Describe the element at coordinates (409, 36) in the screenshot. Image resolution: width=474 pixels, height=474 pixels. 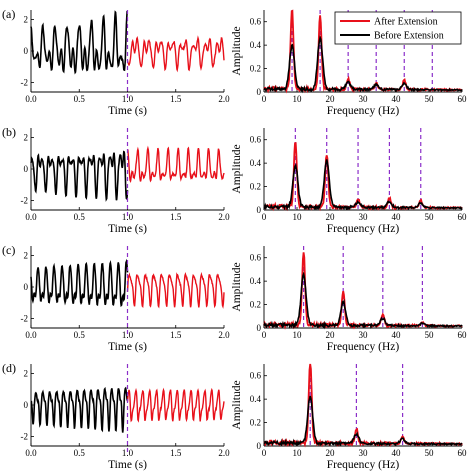
I see `legend-before-label: Before Extension` at that location.